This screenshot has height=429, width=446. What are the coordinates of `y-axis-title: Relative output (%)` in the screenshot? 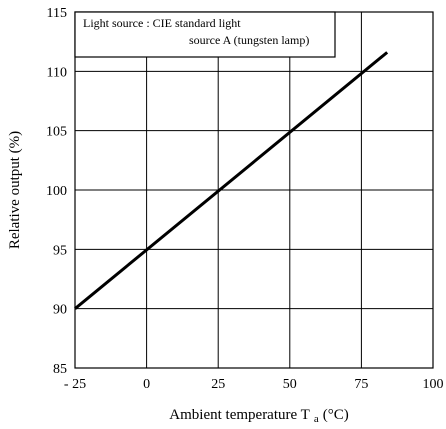 It's located at (15, 190).